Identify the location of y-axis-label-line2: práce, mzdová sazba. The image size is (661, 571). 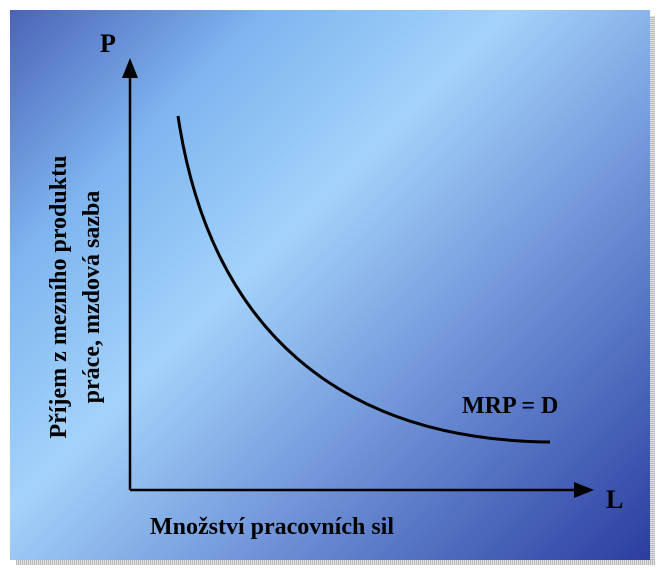
(92, 297).